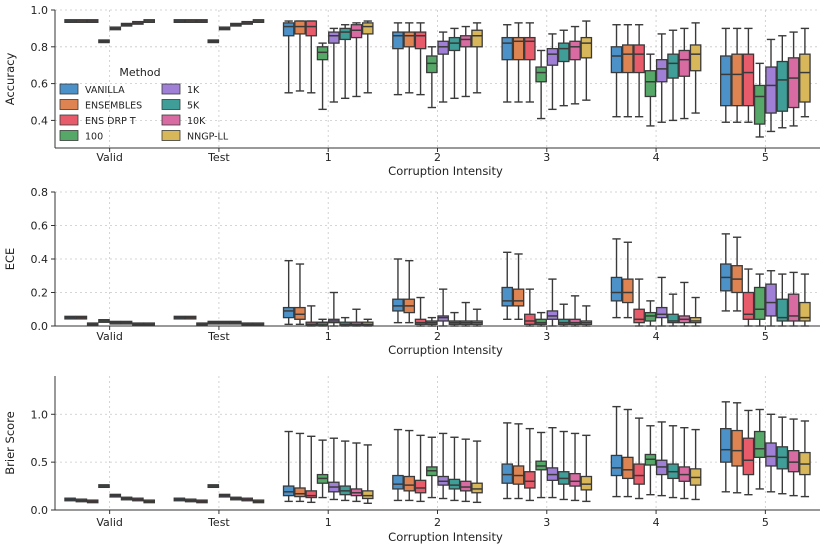 The image size is (831, 550). Describe the element at coordinates (218, 336) in the screenshot. I see `x-tick-label: Test` at that location.